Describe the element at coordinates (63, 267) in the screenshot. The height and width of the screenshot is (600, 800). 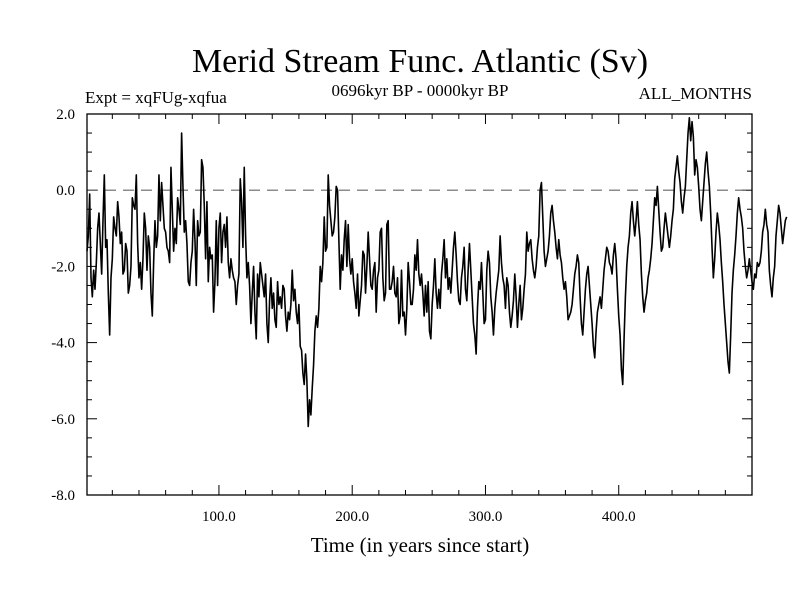
I see `y-tick-label: -2.0` at that location.